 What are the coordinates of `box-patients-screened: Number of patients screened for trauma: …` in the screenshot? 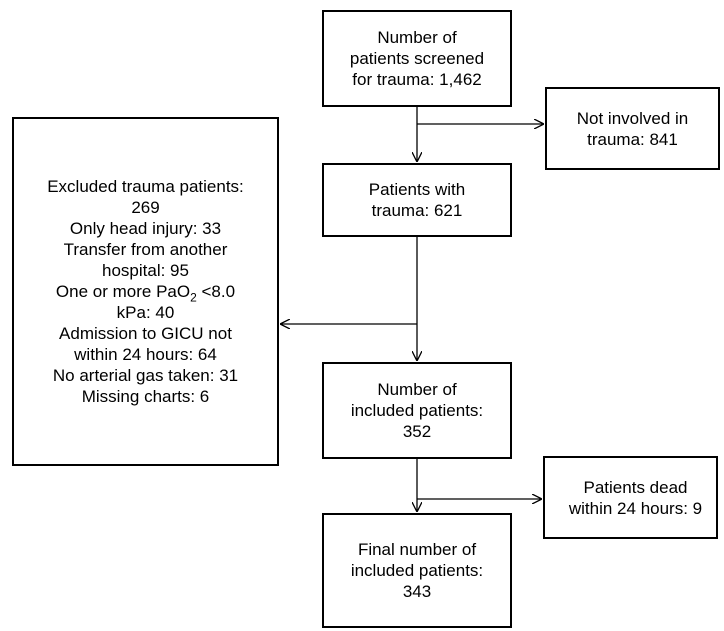 It's located at (417, 58).